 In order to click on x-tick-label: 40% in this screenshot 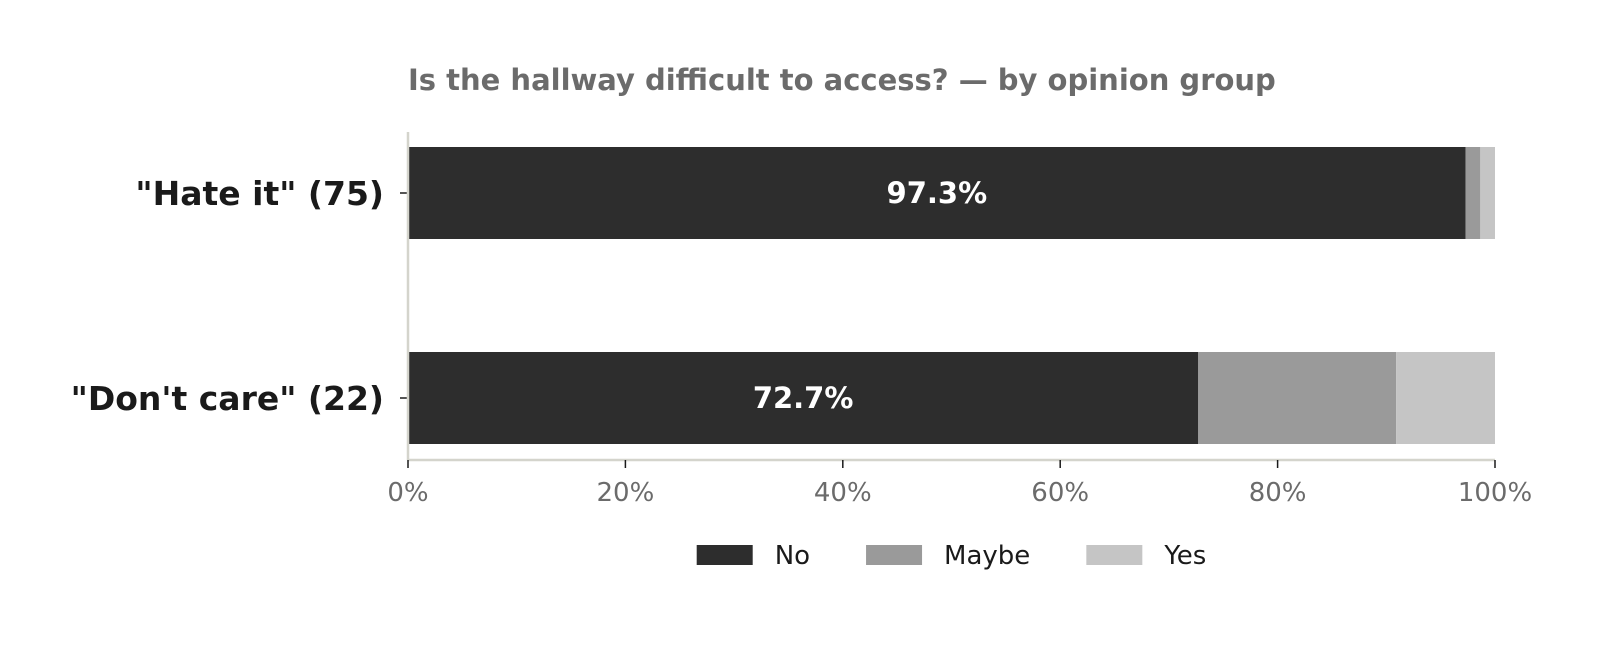, I will do `click(843, 493)`.